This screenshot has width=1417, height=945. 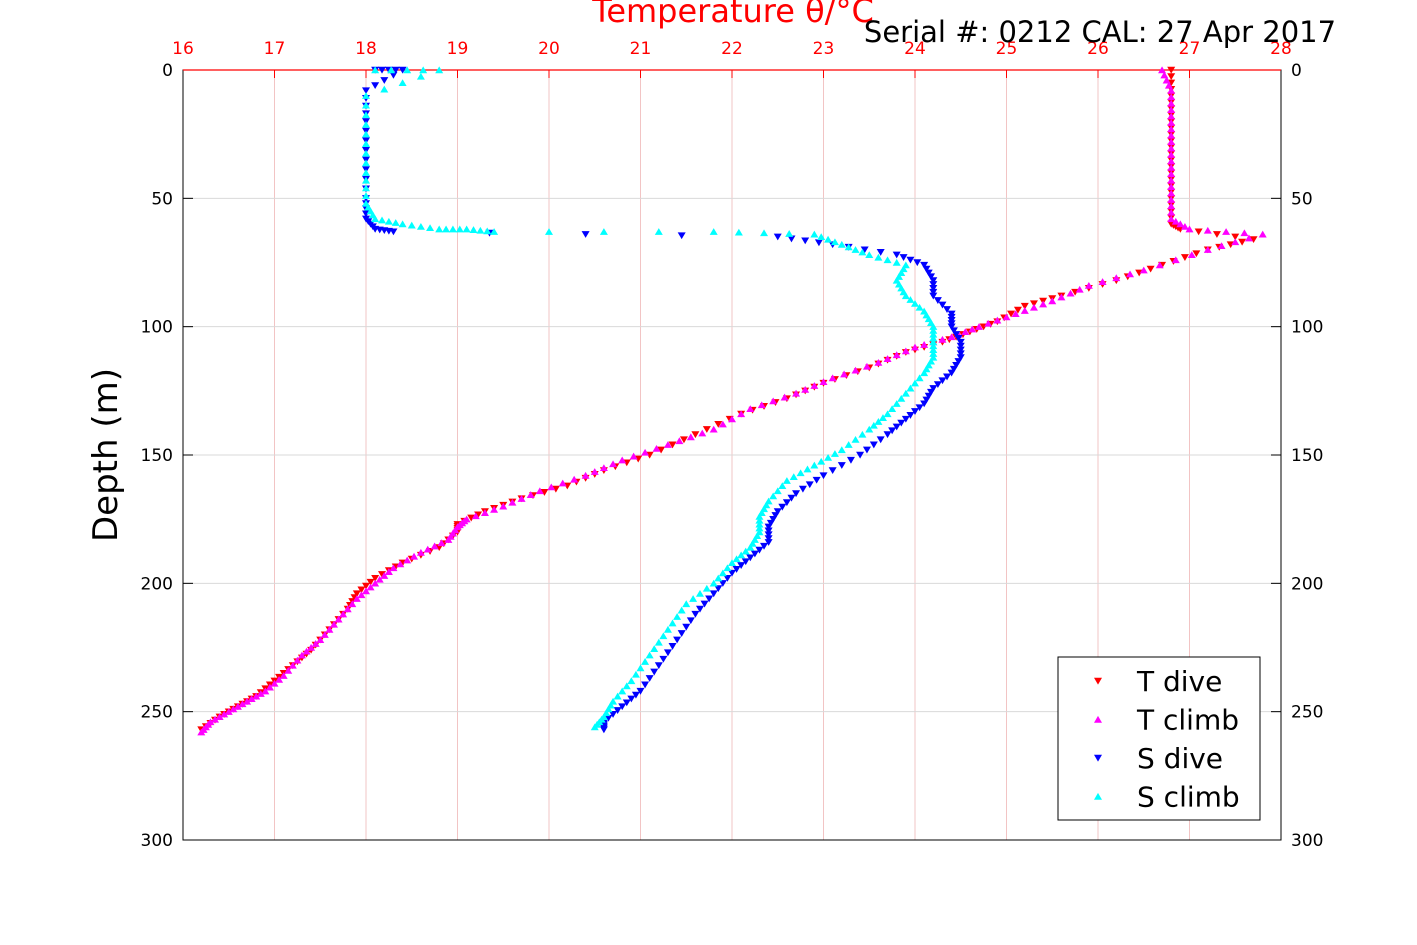 What do you see at coordinates (1188, 797) in the screenshot?
I see `legend-label: S climb` at bounding box center [1188, 797].